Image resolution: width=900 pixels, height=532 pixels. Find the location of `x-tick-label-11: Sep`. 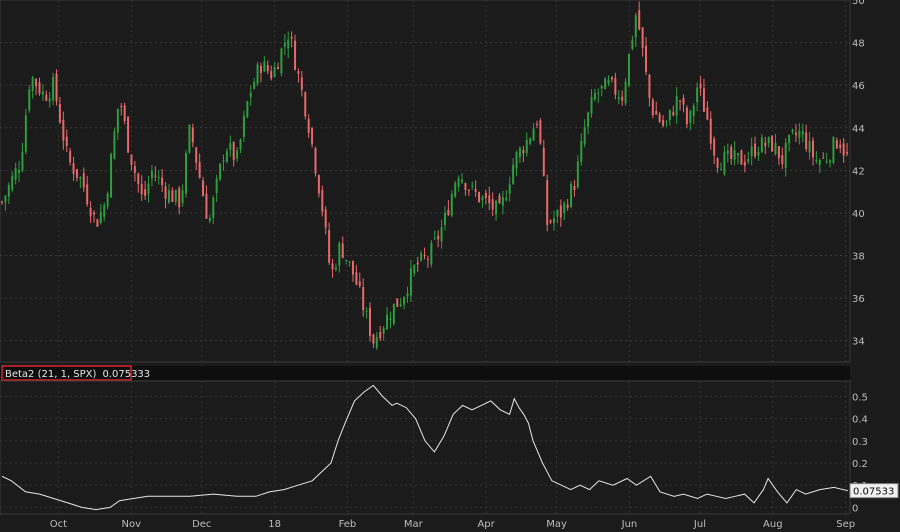

x-tick-label-11: Sep is located at coordinates (845, 524).